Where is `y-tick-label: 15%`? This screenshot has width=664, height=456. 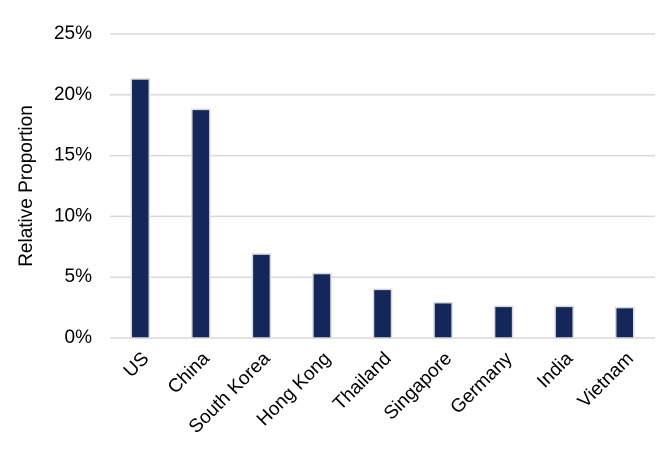
y-tick-label: 15% is located at coordinates (73, 155).